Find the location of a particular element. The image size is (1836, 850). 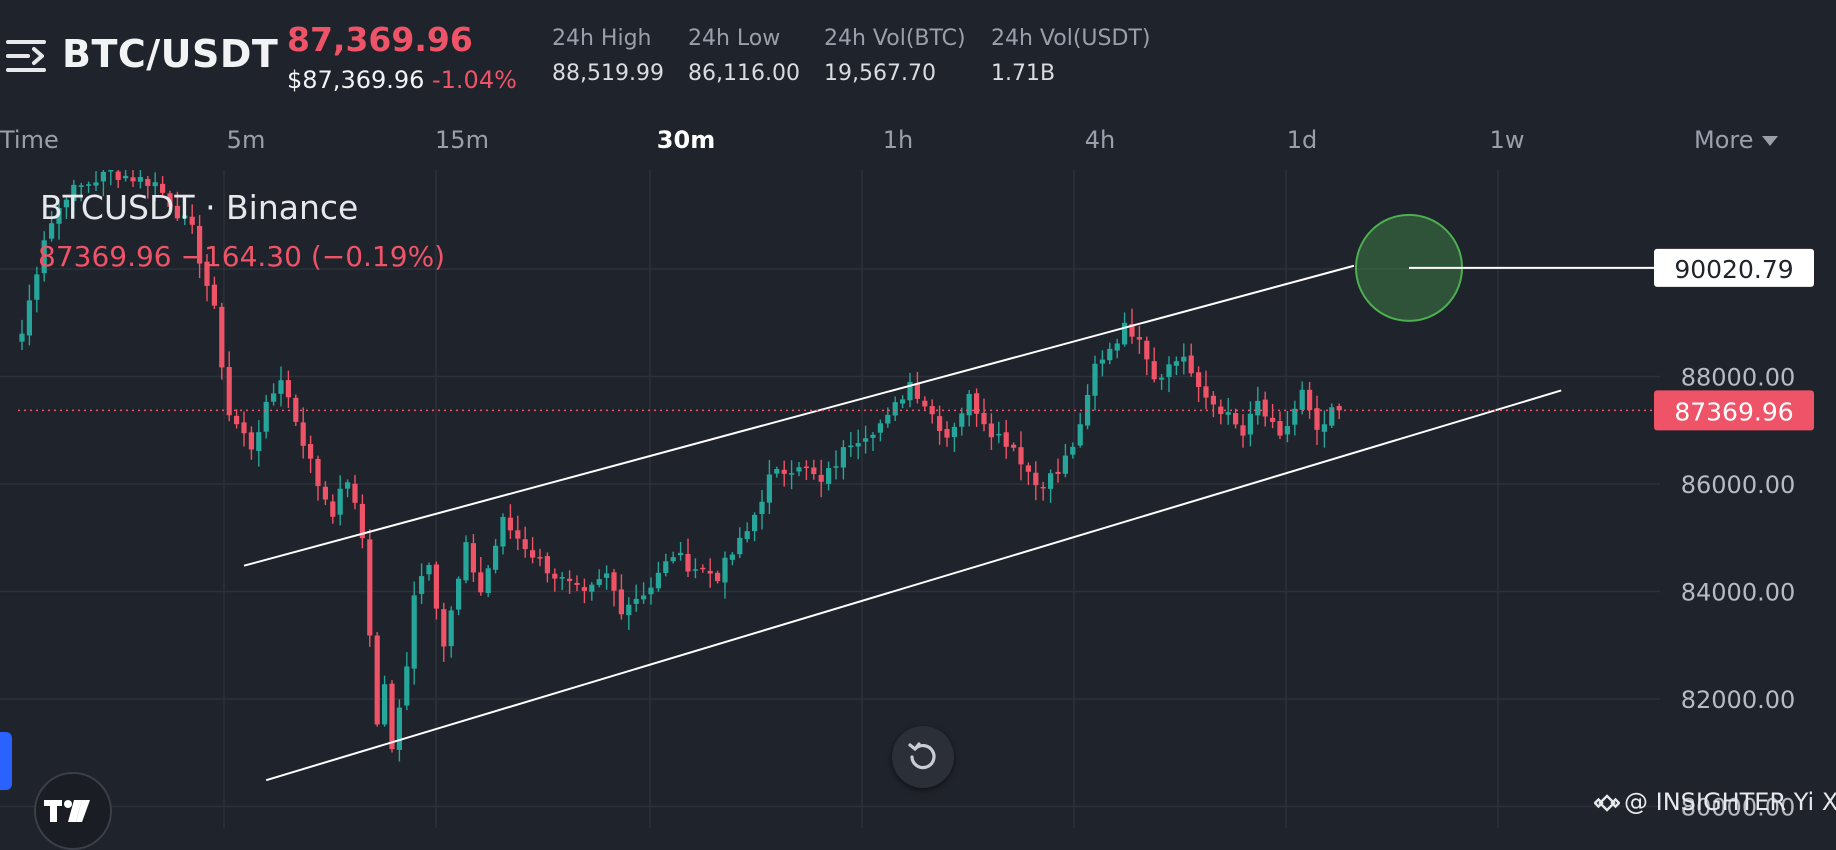

chart-legend-symbol: BTCUSDT · Binance is located at coordinates (199, 207).